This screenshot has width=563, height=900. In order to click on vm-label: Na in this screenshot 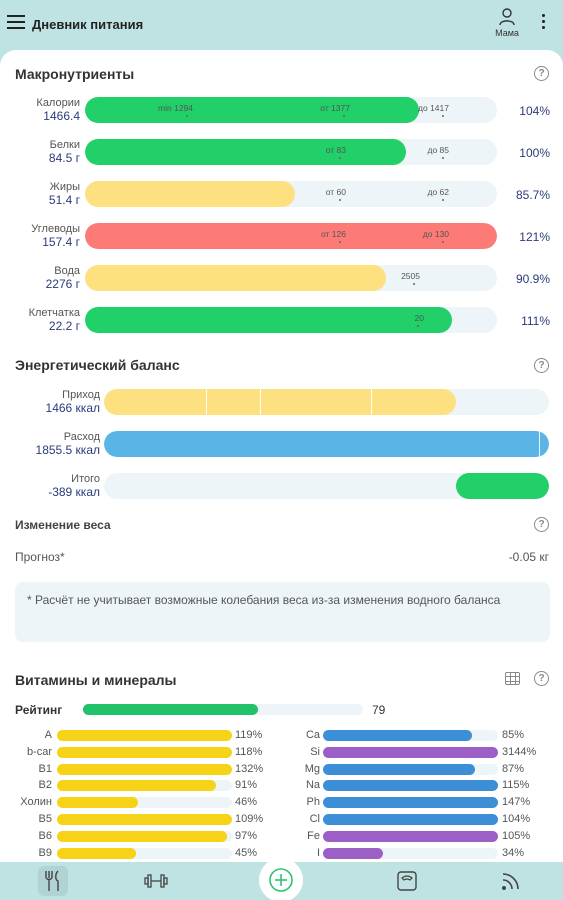, I will do `click(312, 785)`.